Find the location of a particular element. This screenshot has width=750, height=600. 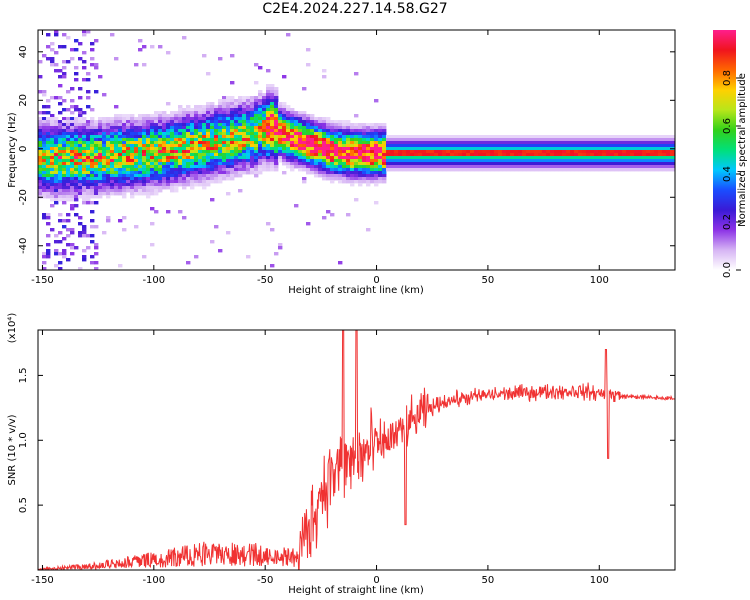

x-tick-label: 100 is located at coordinates (599, 580).